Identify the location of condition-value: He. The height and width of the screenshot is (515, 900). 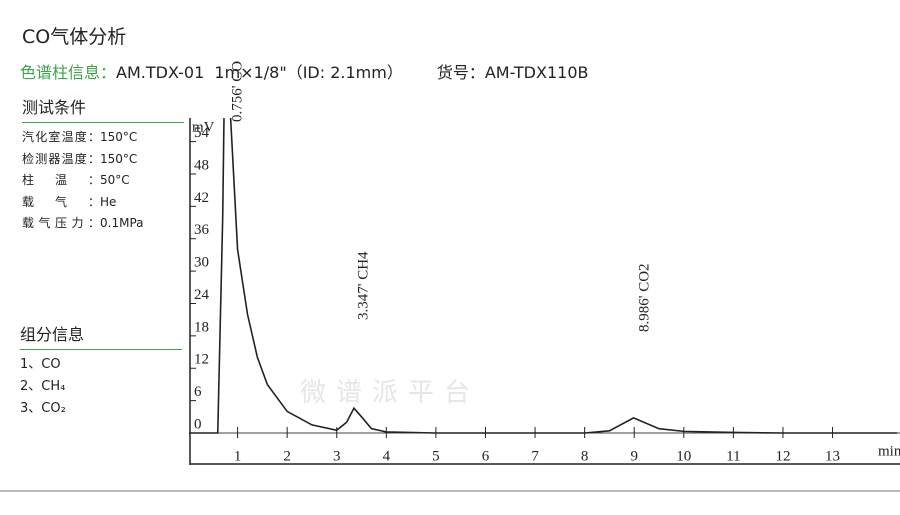
(108, 201).